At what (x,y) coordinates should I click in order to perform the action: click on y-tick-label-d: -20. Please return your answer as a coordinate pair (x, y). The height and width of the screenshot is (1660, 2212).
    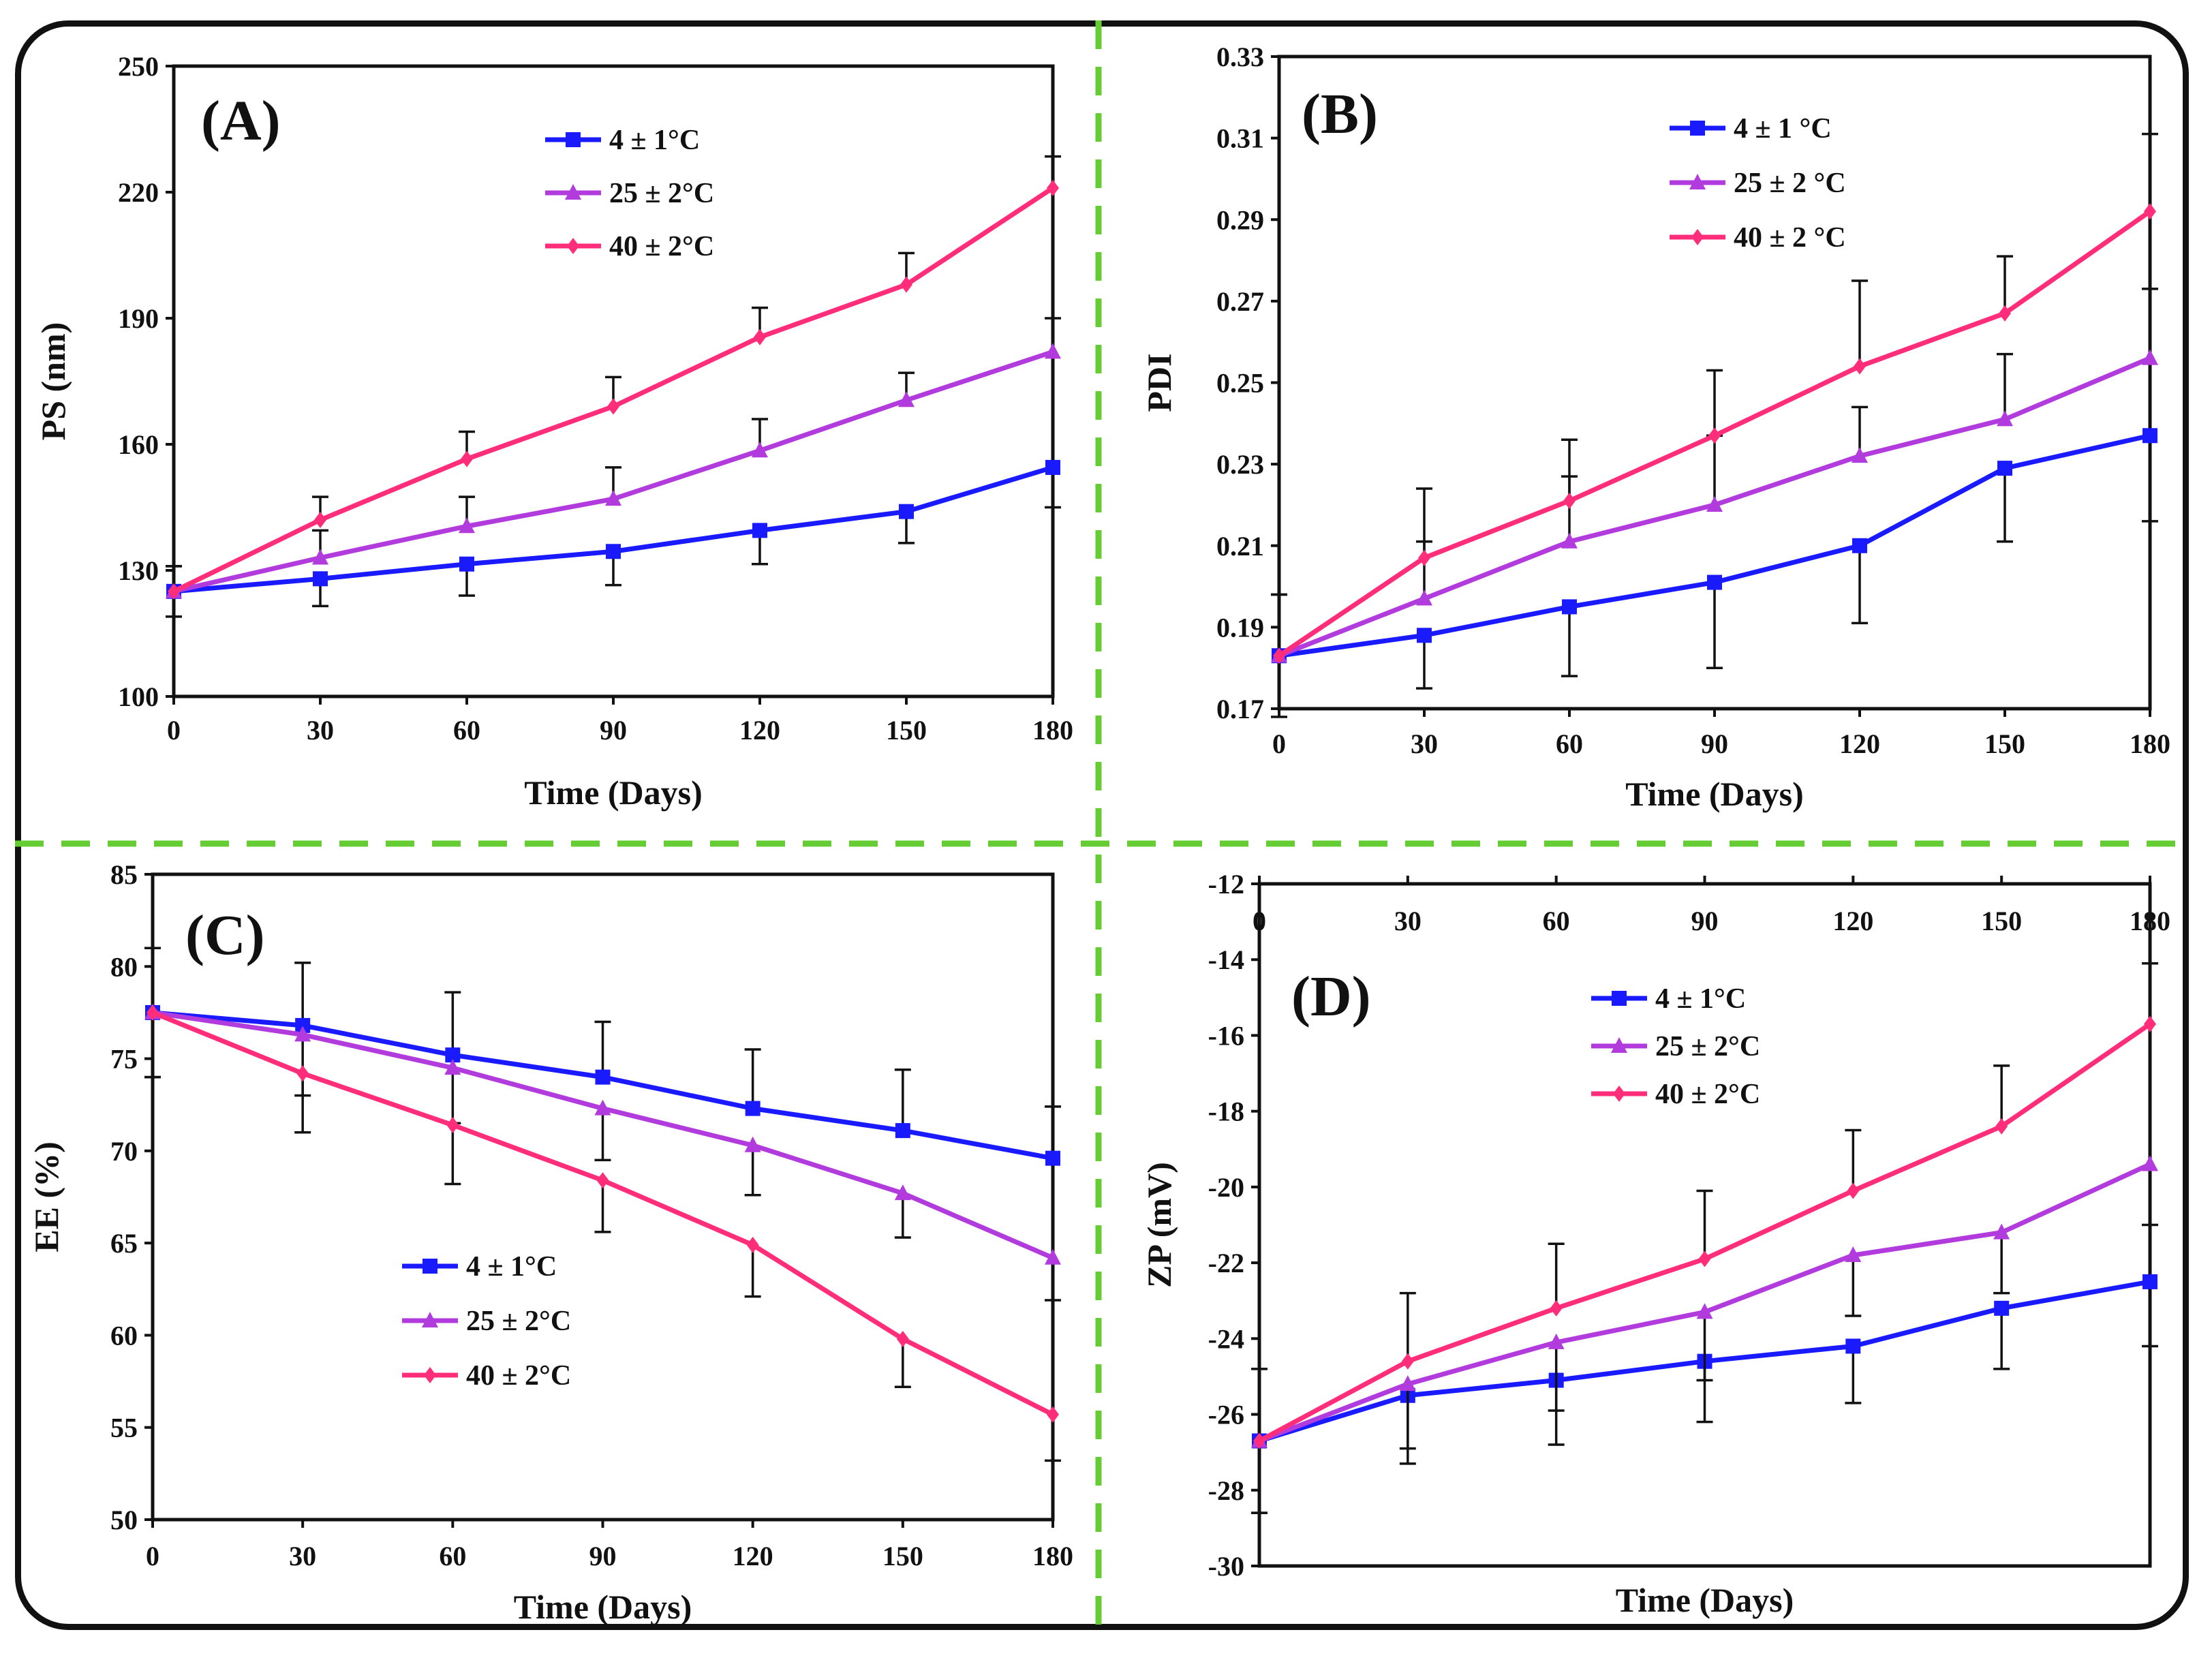
    Looking at the image, I should click on (1226, 1187).